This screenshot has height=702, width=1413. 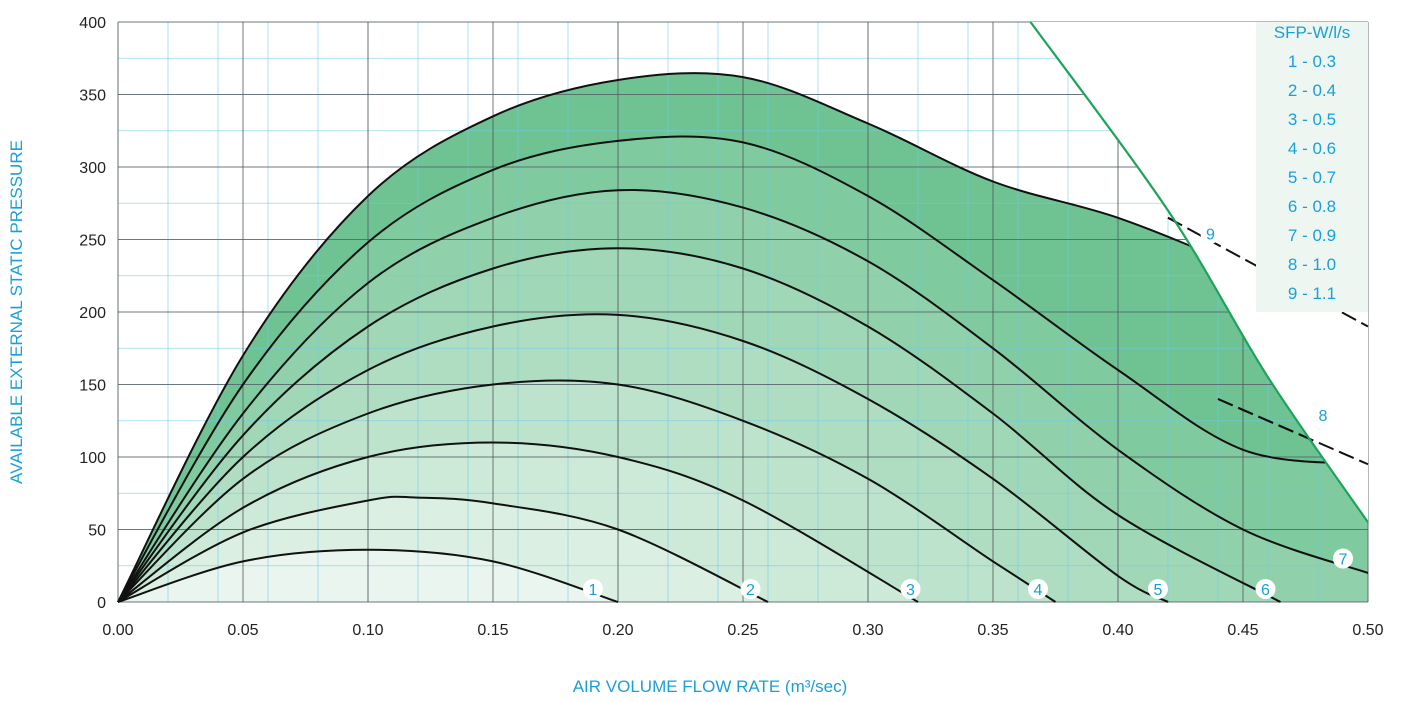 What do you see at coordinates (367, 630) in the screenshot?
I see `x-tick-label: 0.10` at bounding box center [367, 630].